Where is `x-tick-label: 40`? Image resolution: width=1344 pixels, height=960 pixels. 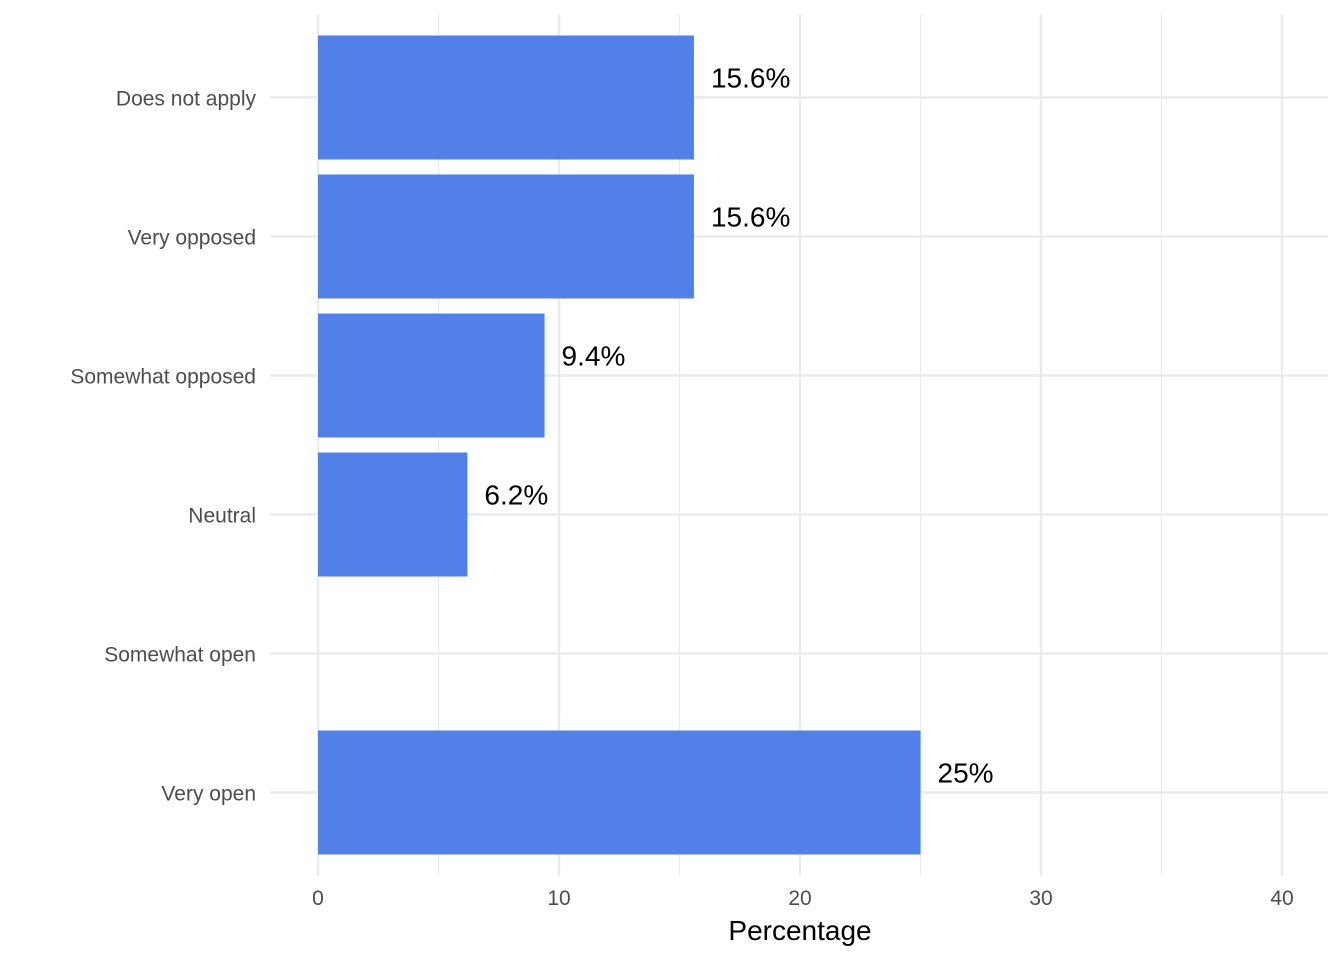 x-tick-label: 40 is located at coordinates (1281, 898).